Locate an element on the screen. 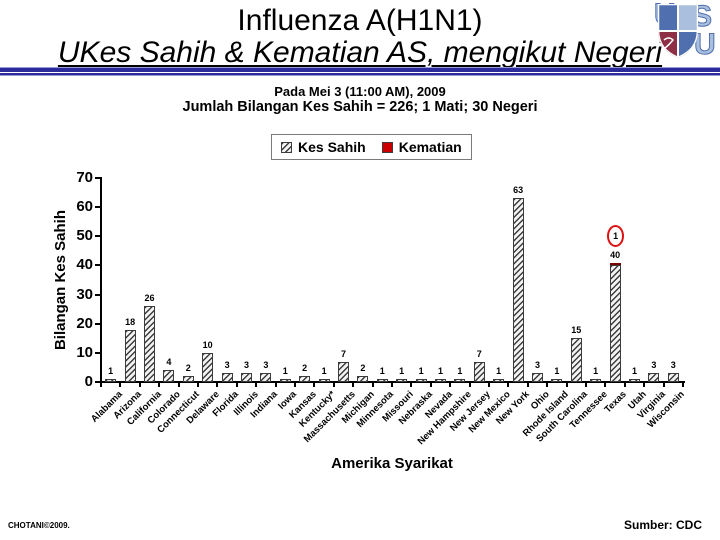 The image size is (720, 540). bar-kematian is located at coordinates (615, 264).